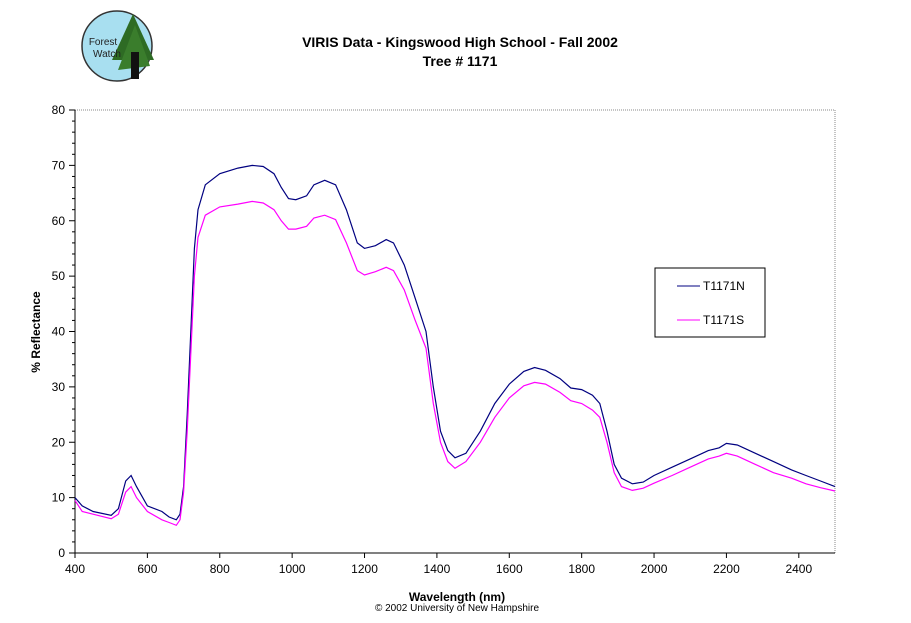  I want to click on x-tick-label: 1800, so click(581, 569).